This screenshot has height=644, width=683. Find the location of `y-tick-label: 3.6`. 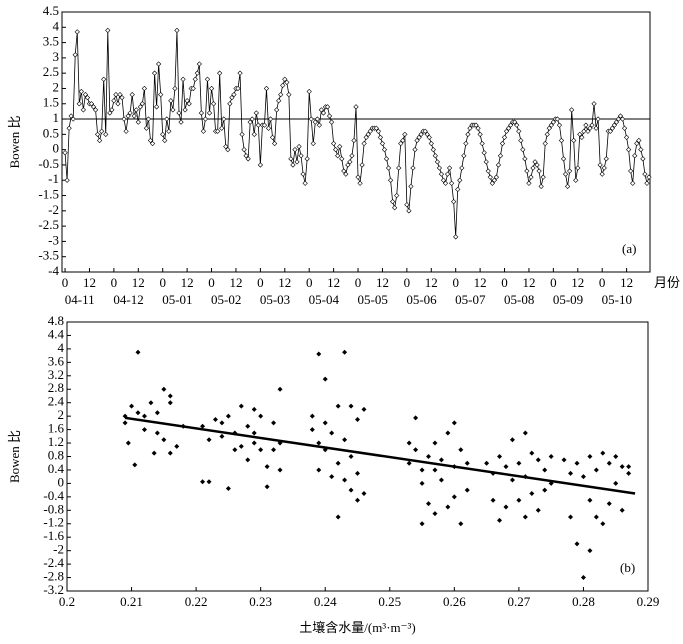

y-tick-label: 3.6 is located at coordinates (56, 360).